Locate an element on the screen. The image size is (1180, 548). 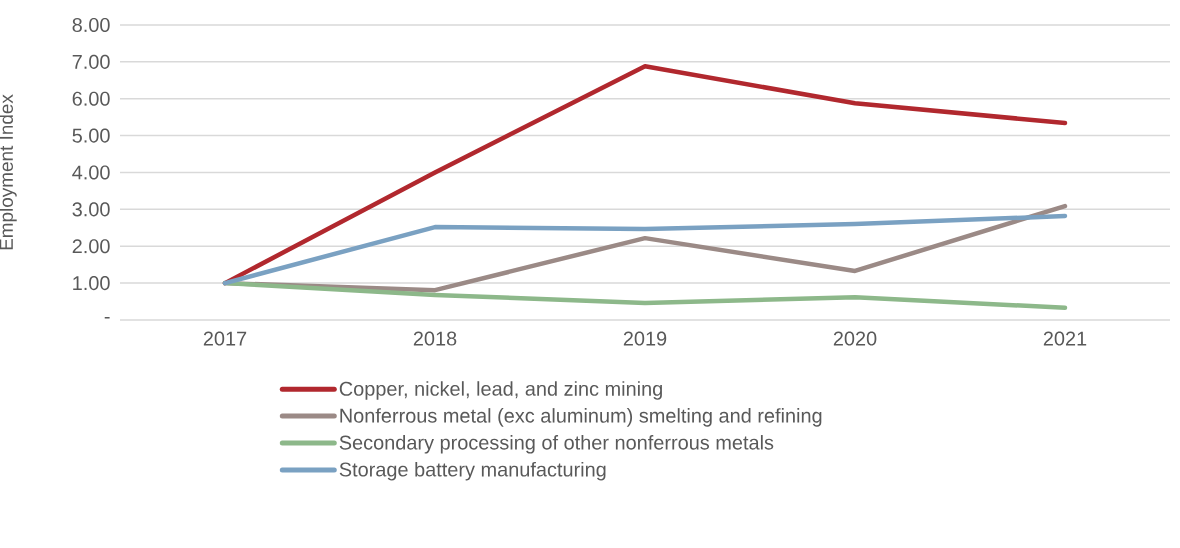
y-tick-label: 5.00 is located at coordinates (91, 135).